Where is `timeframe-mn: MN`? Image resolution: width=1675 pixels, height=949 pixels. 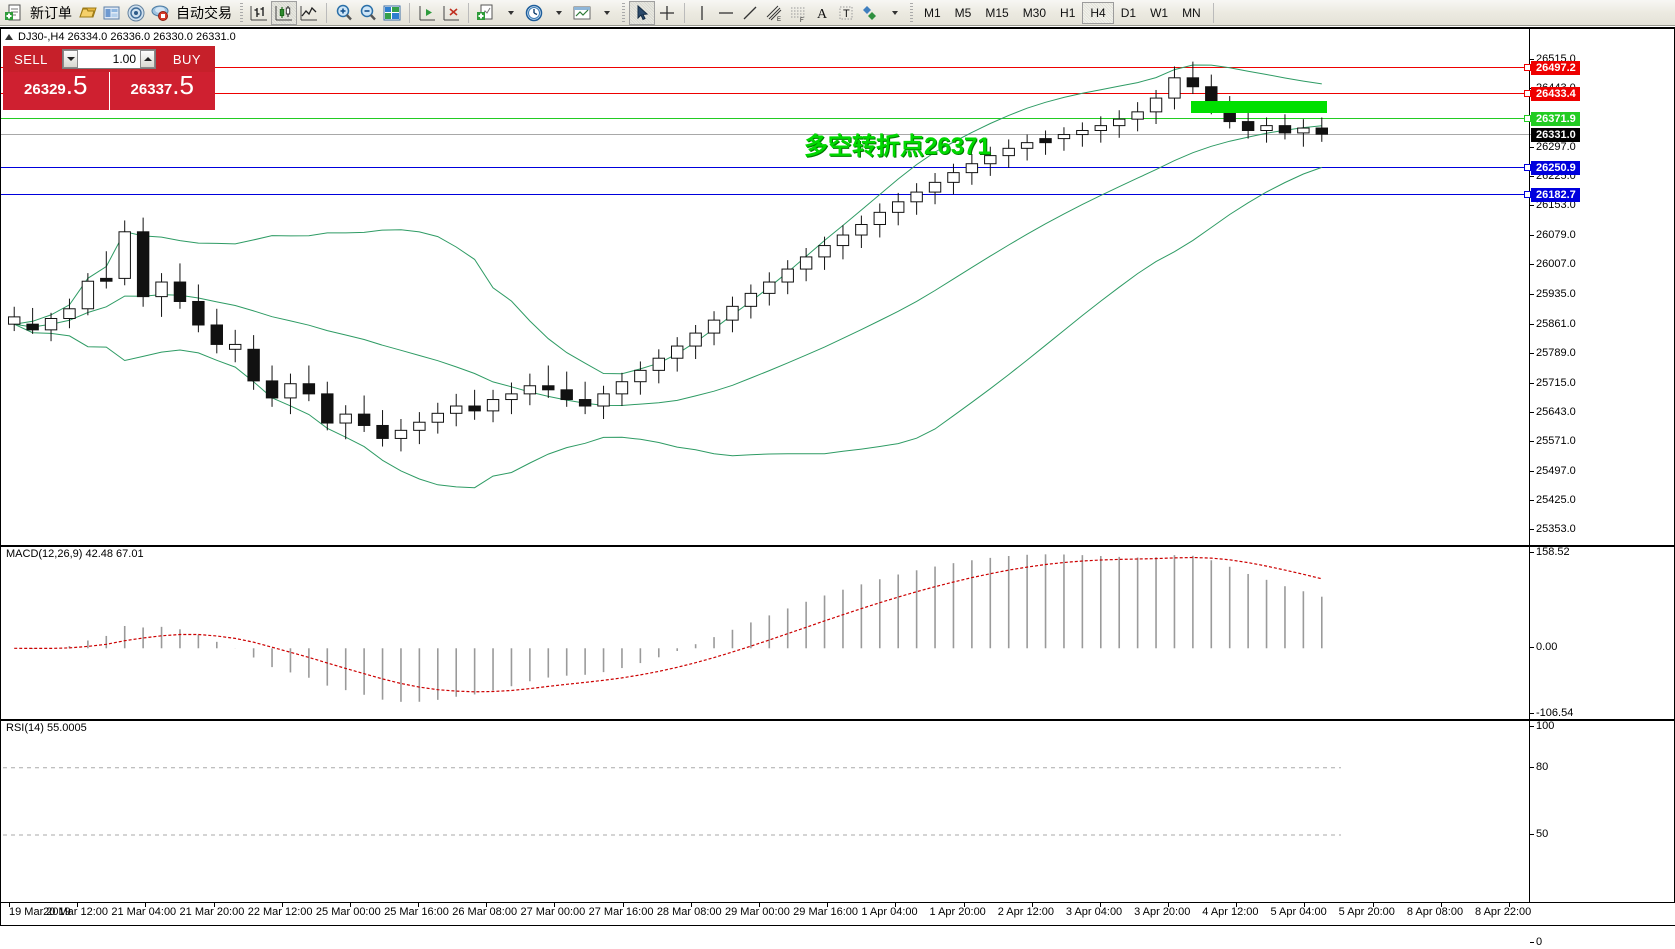 timeframe-mn: MN is located at coordinates (1191, 12).